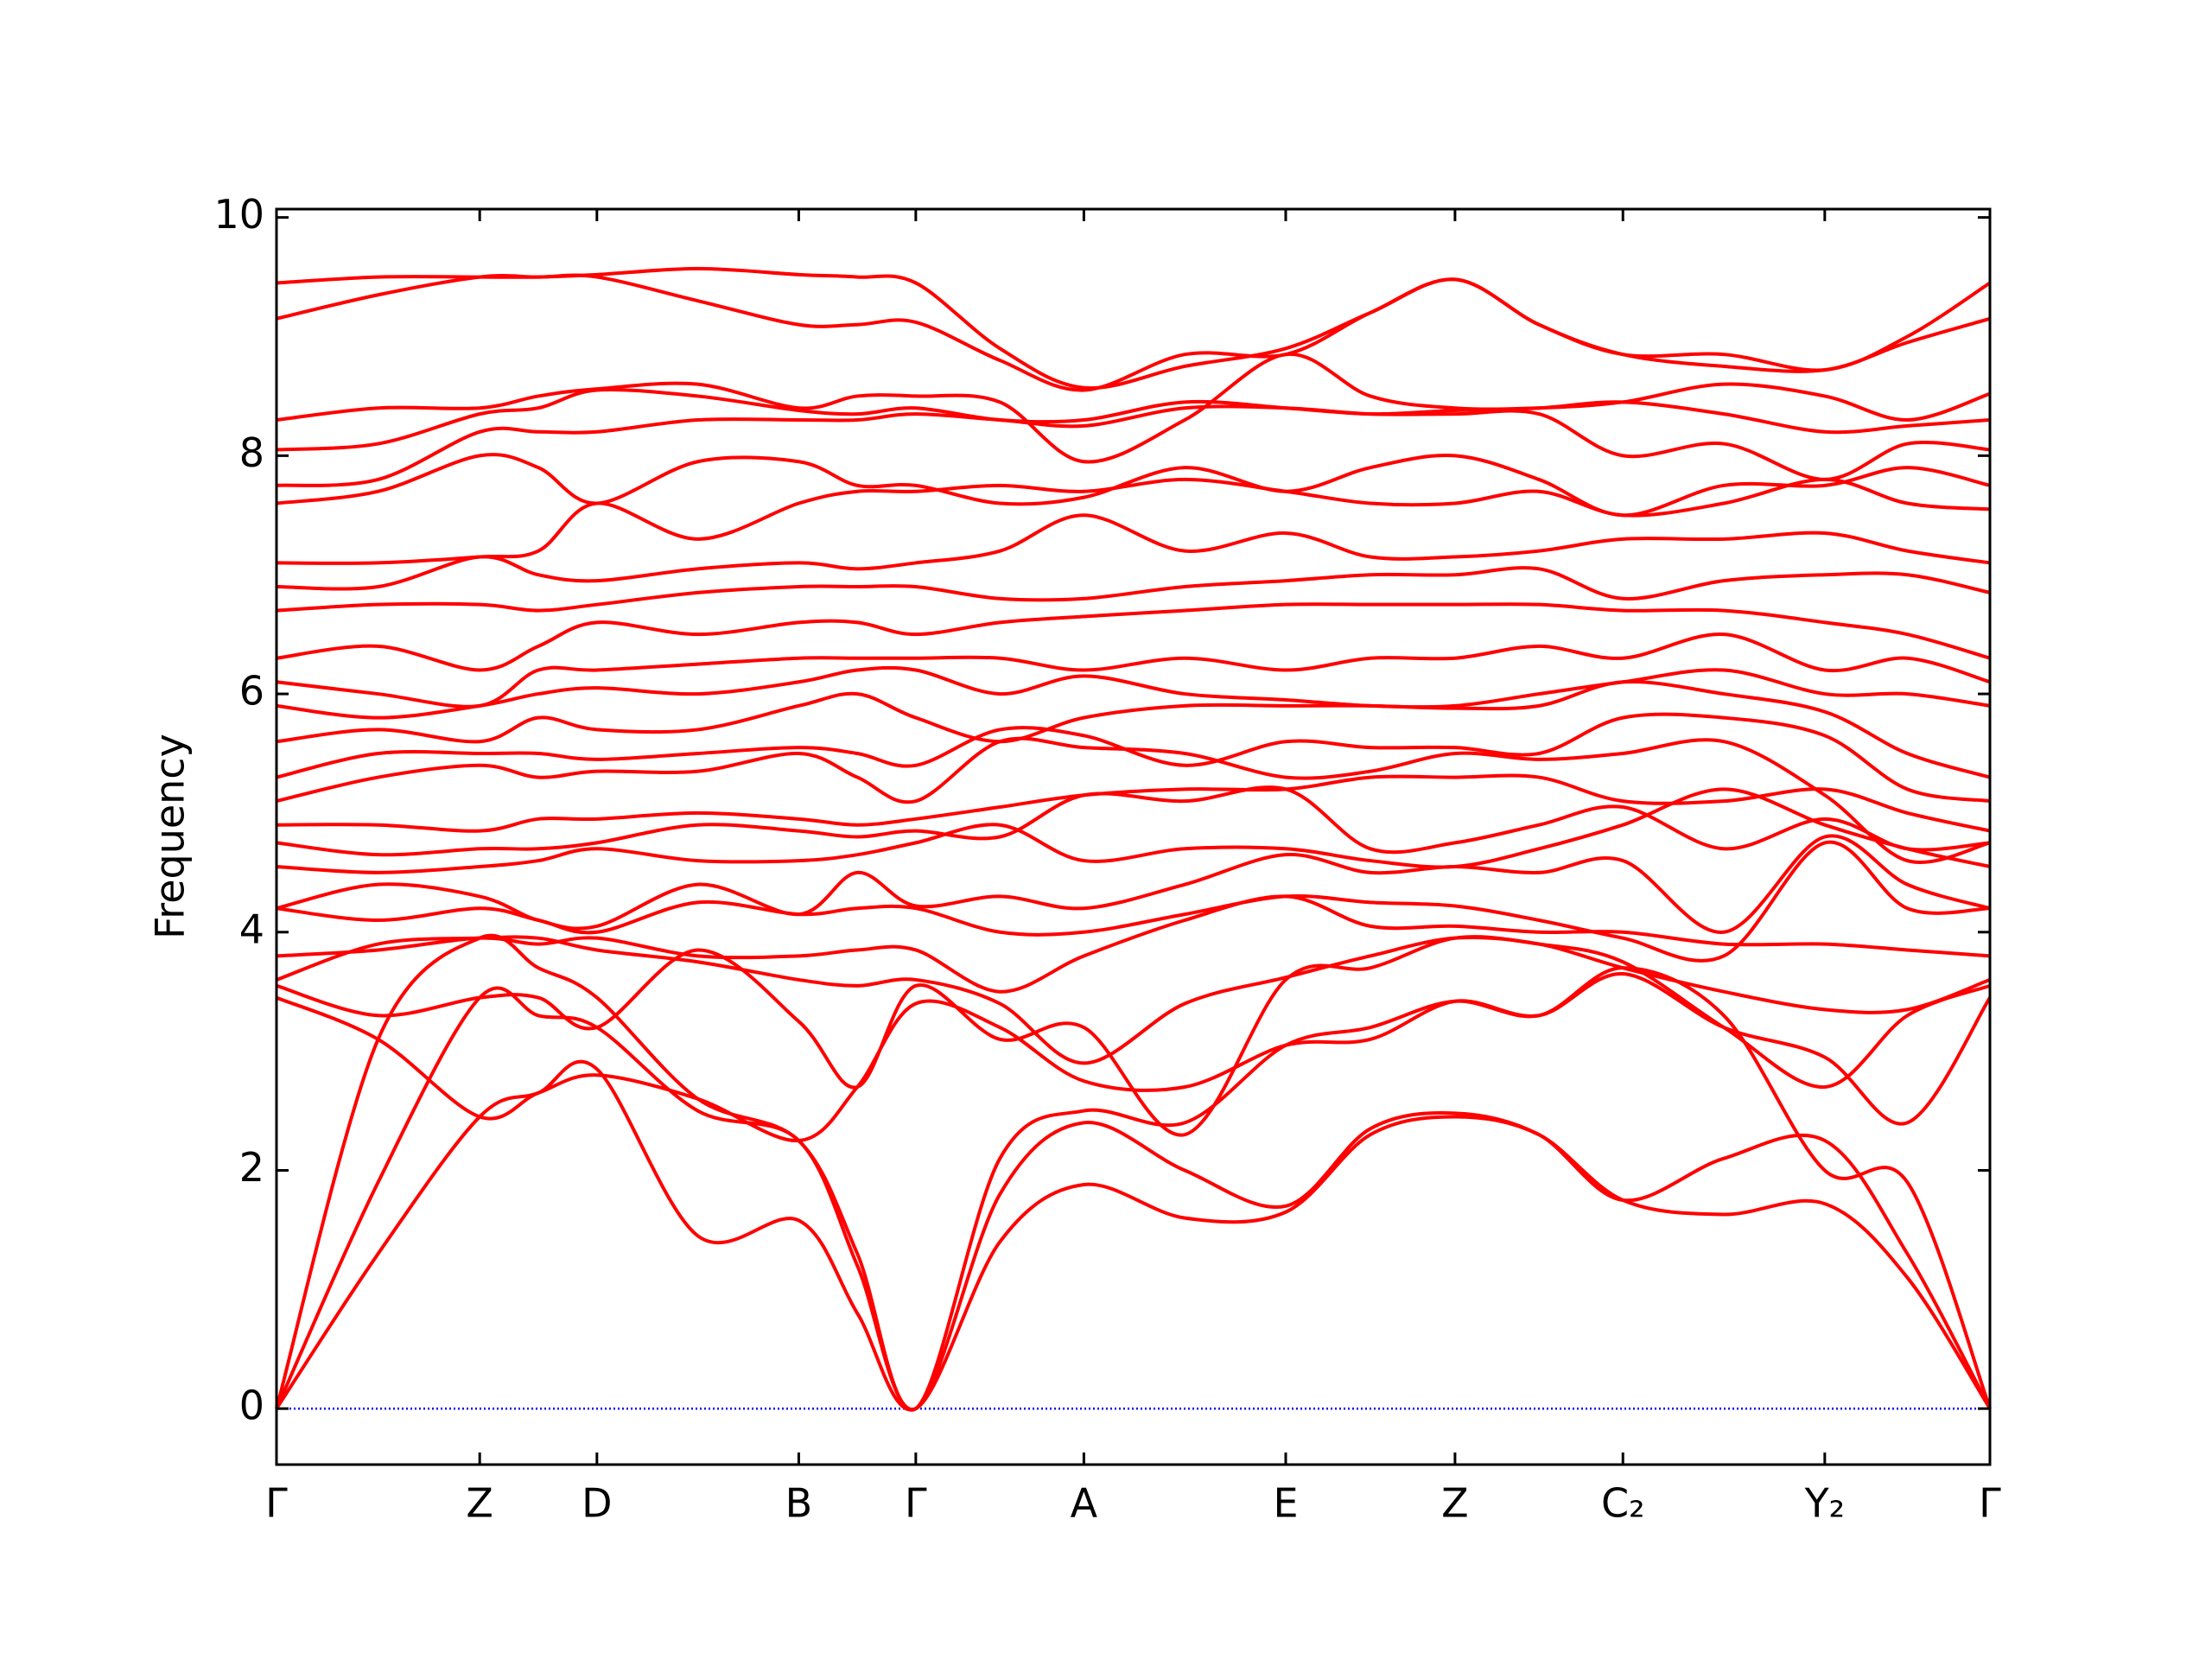  Describe the element at coordinates (170, 836) in the screenshot. I see `y-axis-label: Frequency` at that location.